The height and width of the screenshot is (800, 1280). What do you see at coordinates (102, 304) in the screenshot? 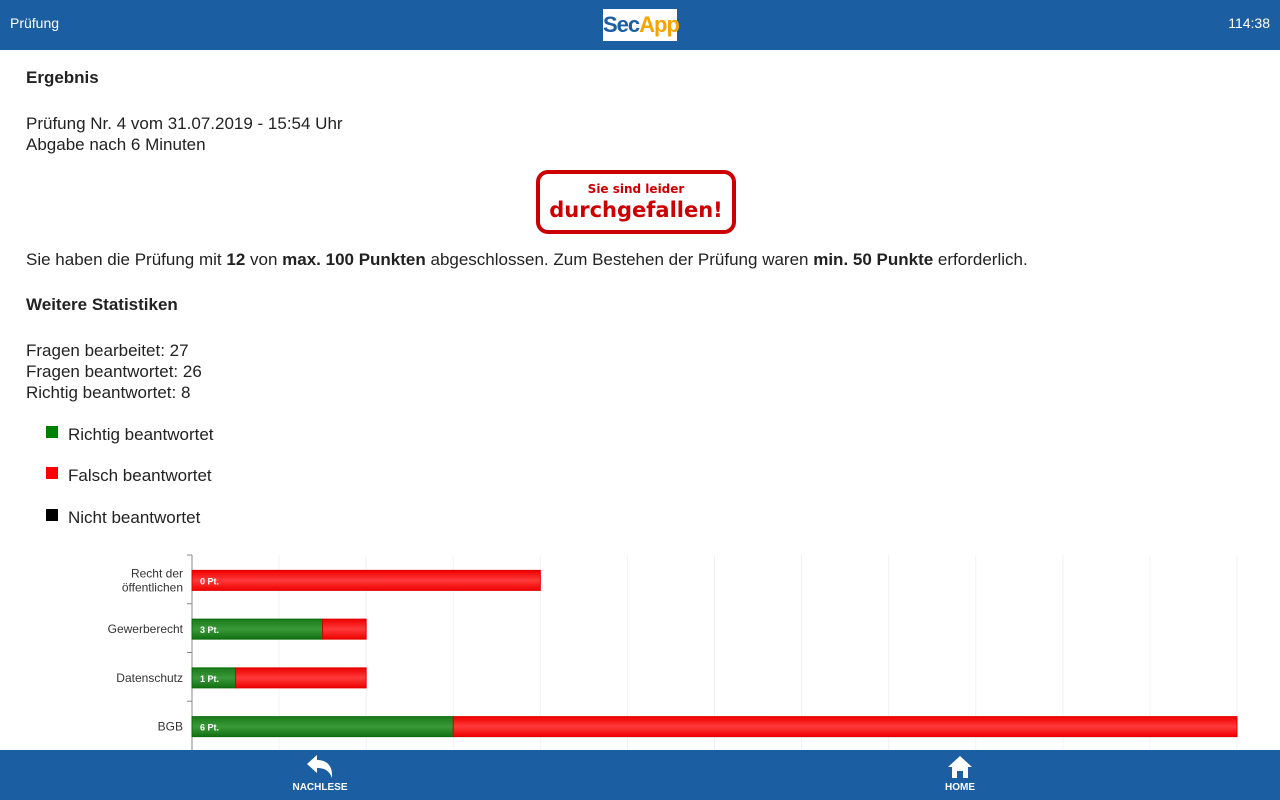
I see `stats-heading: Weitere Statistiken` at bounding box center [102, 304].